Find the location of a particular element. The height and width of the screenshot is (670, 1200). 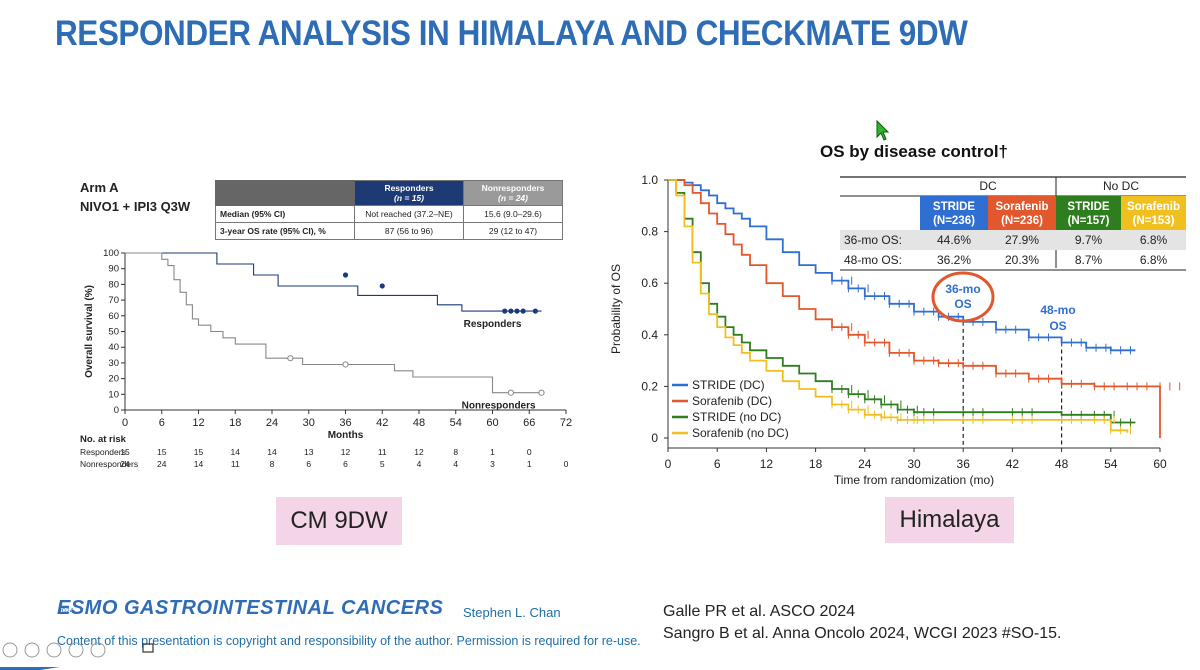

series-line-nonresponders is located at coordinates (333, 323).